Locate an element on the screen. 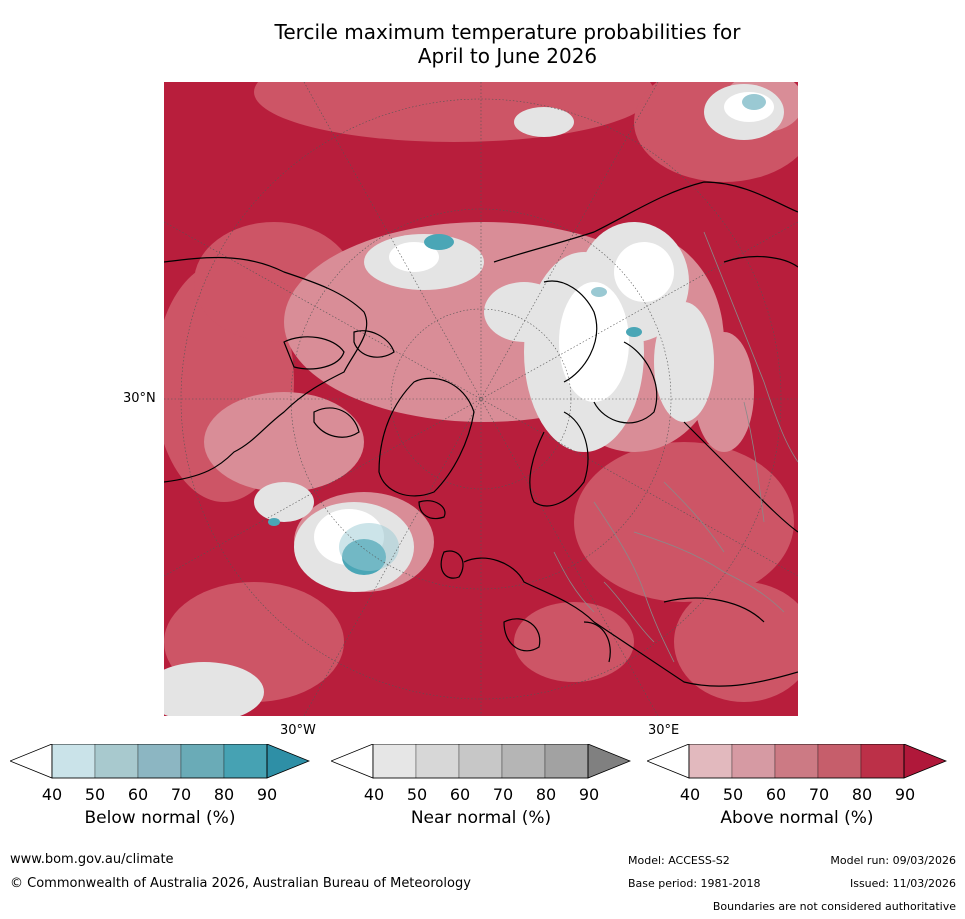  colorbar-above-normal-label: Above normal (%) is located at coordinates (797, 818).